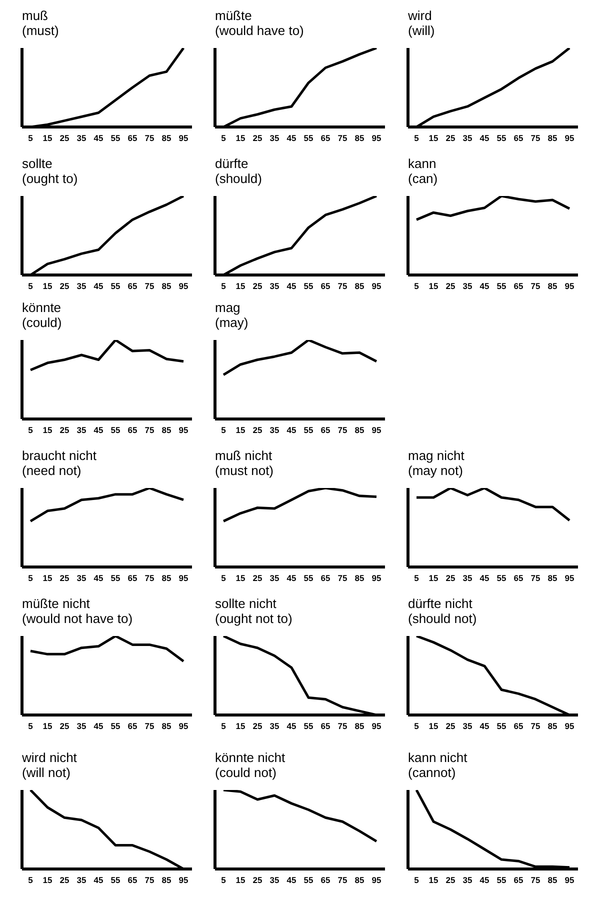  What do you see at coordinates (47, 772) in the screenshot?
I see `chart-subtitle: (will not)` at bounding box center [47, 772].